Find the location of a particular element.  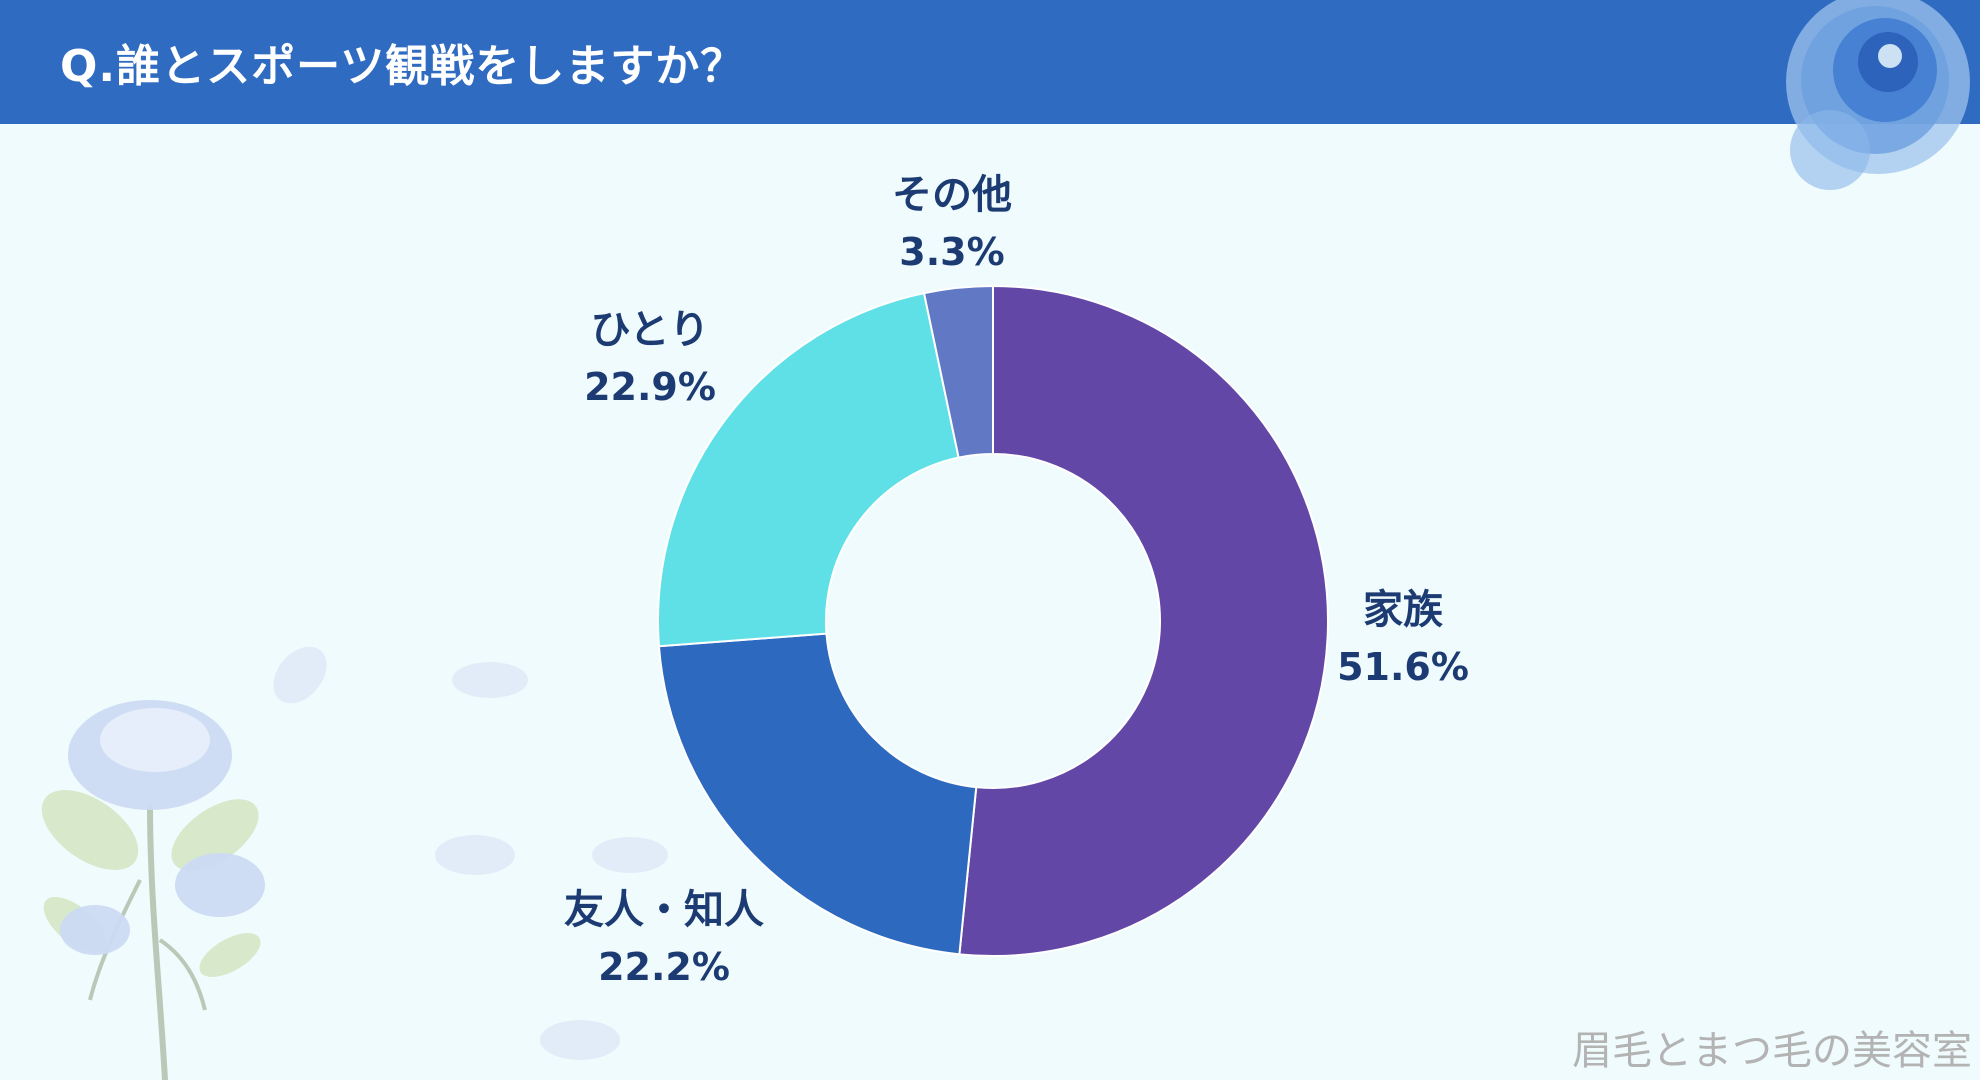

label-family-name: 家族 is located at coordinates (1403, 610).